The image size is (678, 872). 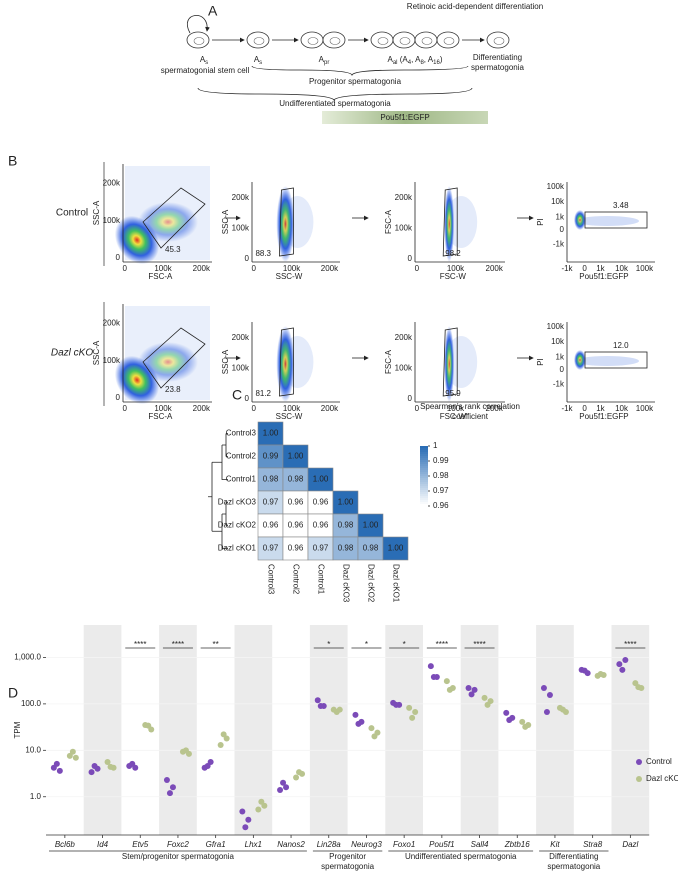 What do you see at coordinates (31, 703) in the screenshot?
I see `y-tick-label: 100.0` at bounding box center [31, 703].